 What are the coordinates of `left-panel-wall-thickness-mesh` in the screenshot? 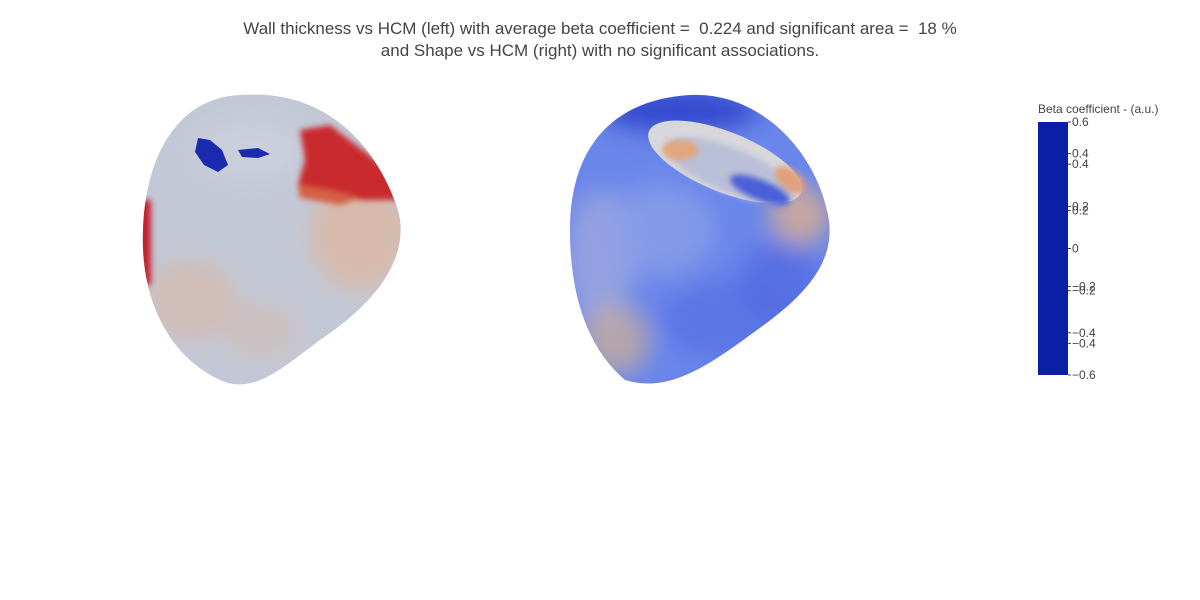 It's located at (271, 239).